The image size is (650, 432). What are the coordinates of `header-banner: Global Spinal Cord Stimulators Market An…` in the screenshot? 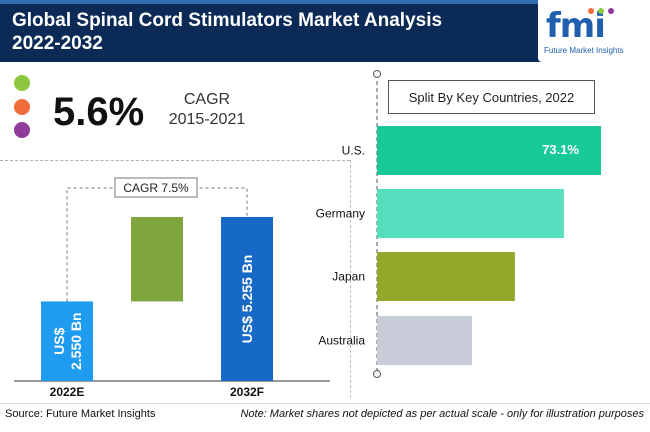 It's located at (325, 31).